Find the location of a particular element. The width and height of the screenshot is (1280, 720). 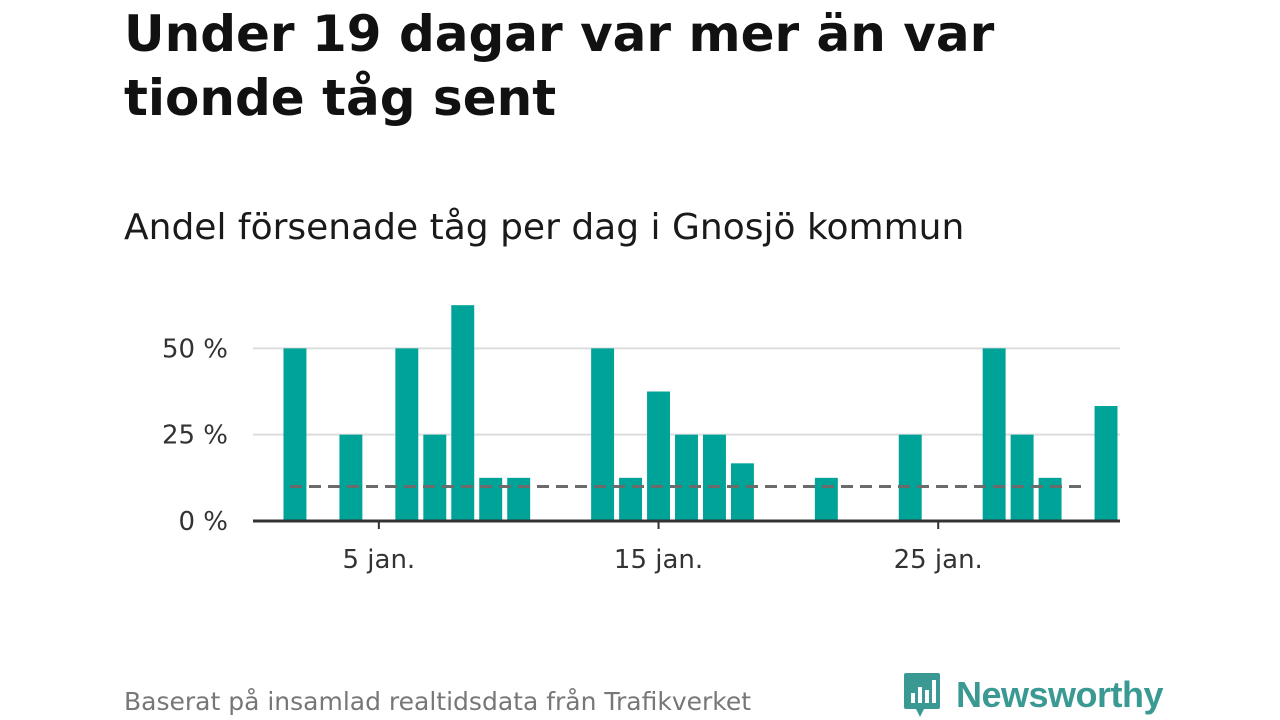

y-tick-label: 0 % is located at coordinates (203, 522).